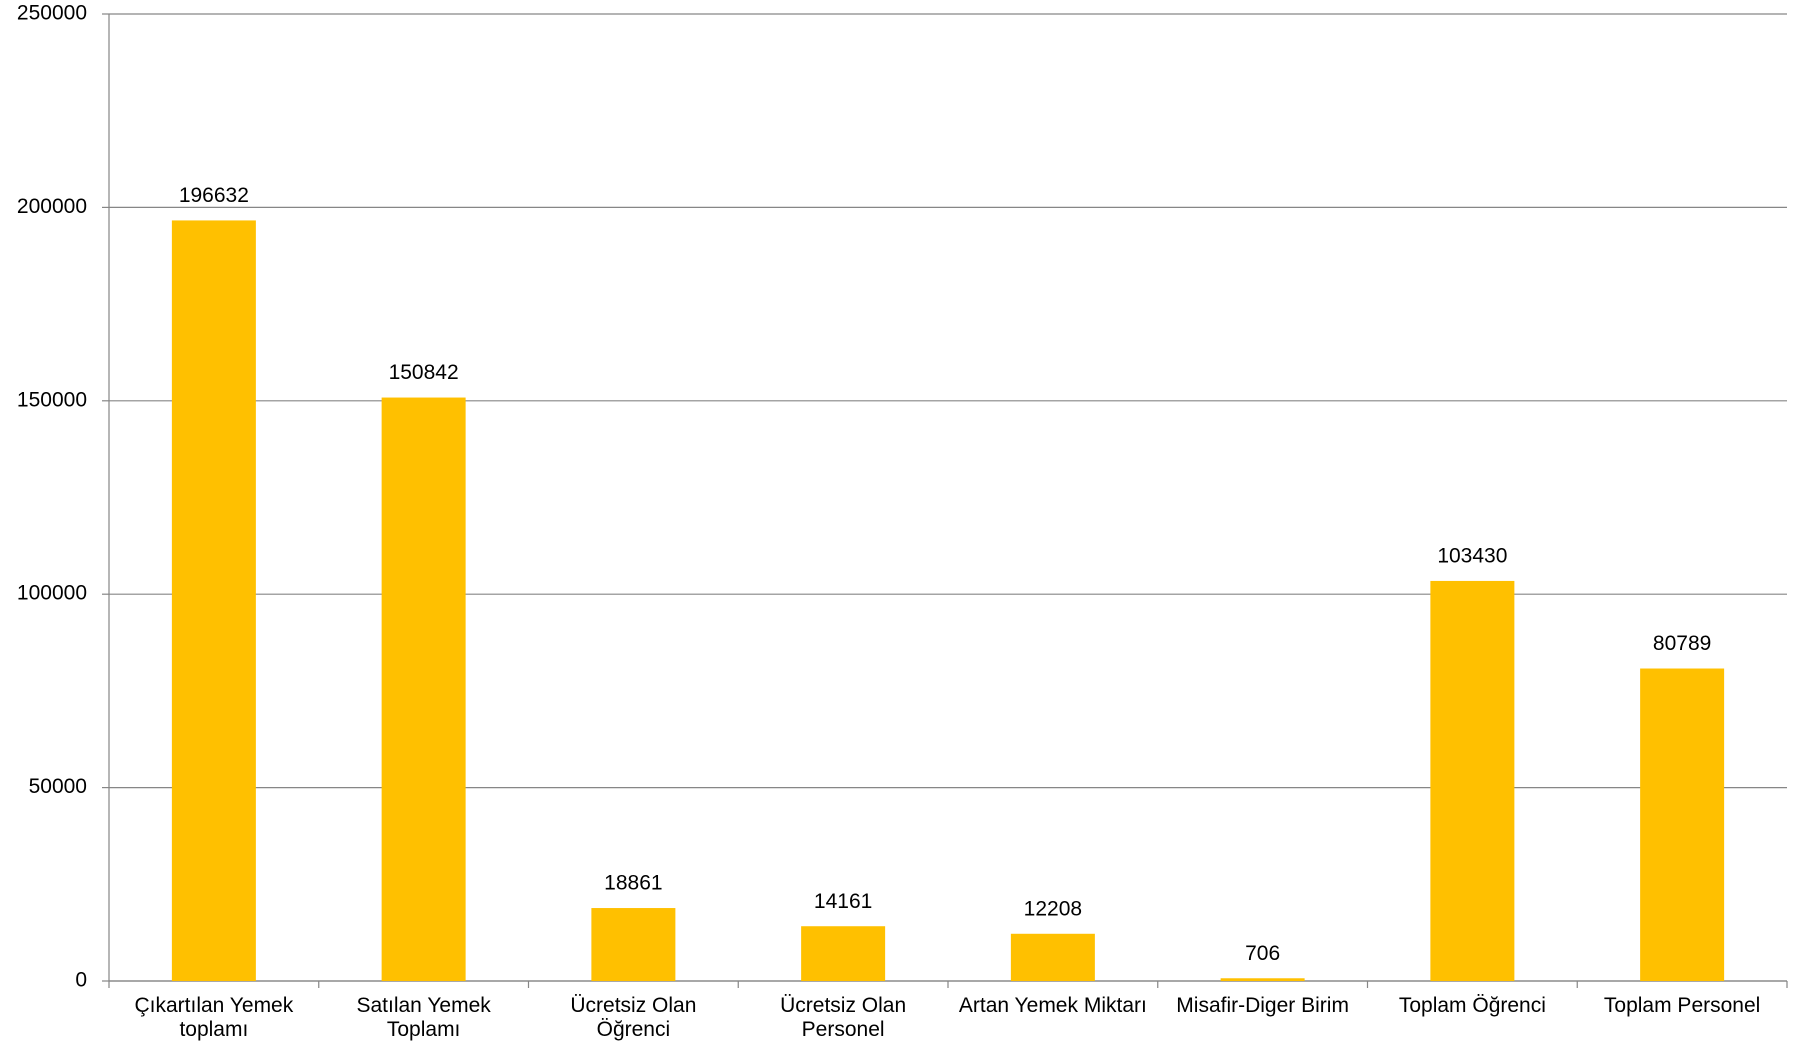 The width and height of the screenshot is (1793, 1057). Describe the element at coordinates (633, 883) in the screenshot. I see `data-label: 18861` at that location.